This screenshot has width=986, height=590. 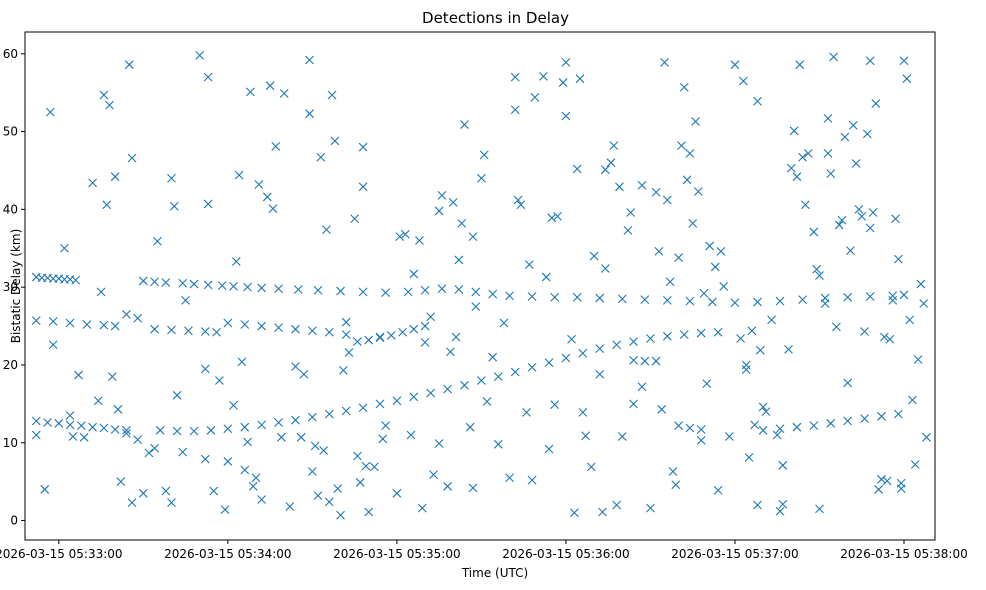 What do you see at coordinates (495, 18) in the screenshot?
I see `chart-title: Detections in Delay` at bounding box center [495, 18].